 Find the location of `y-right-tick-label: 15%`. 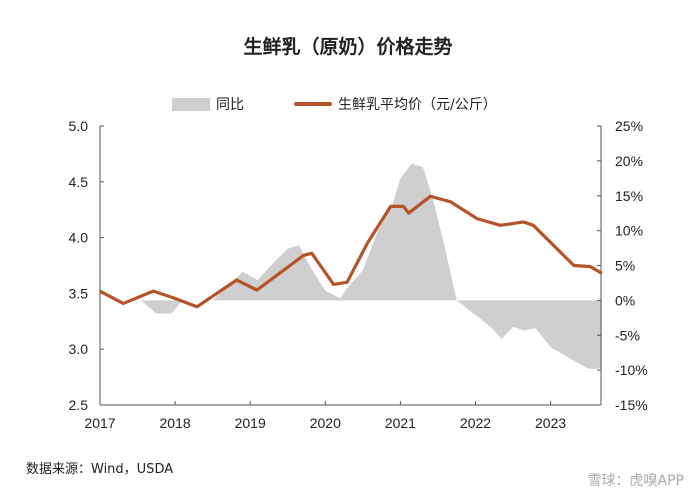

y-right-tick-label: 15% is located at coordinates (629, 196).